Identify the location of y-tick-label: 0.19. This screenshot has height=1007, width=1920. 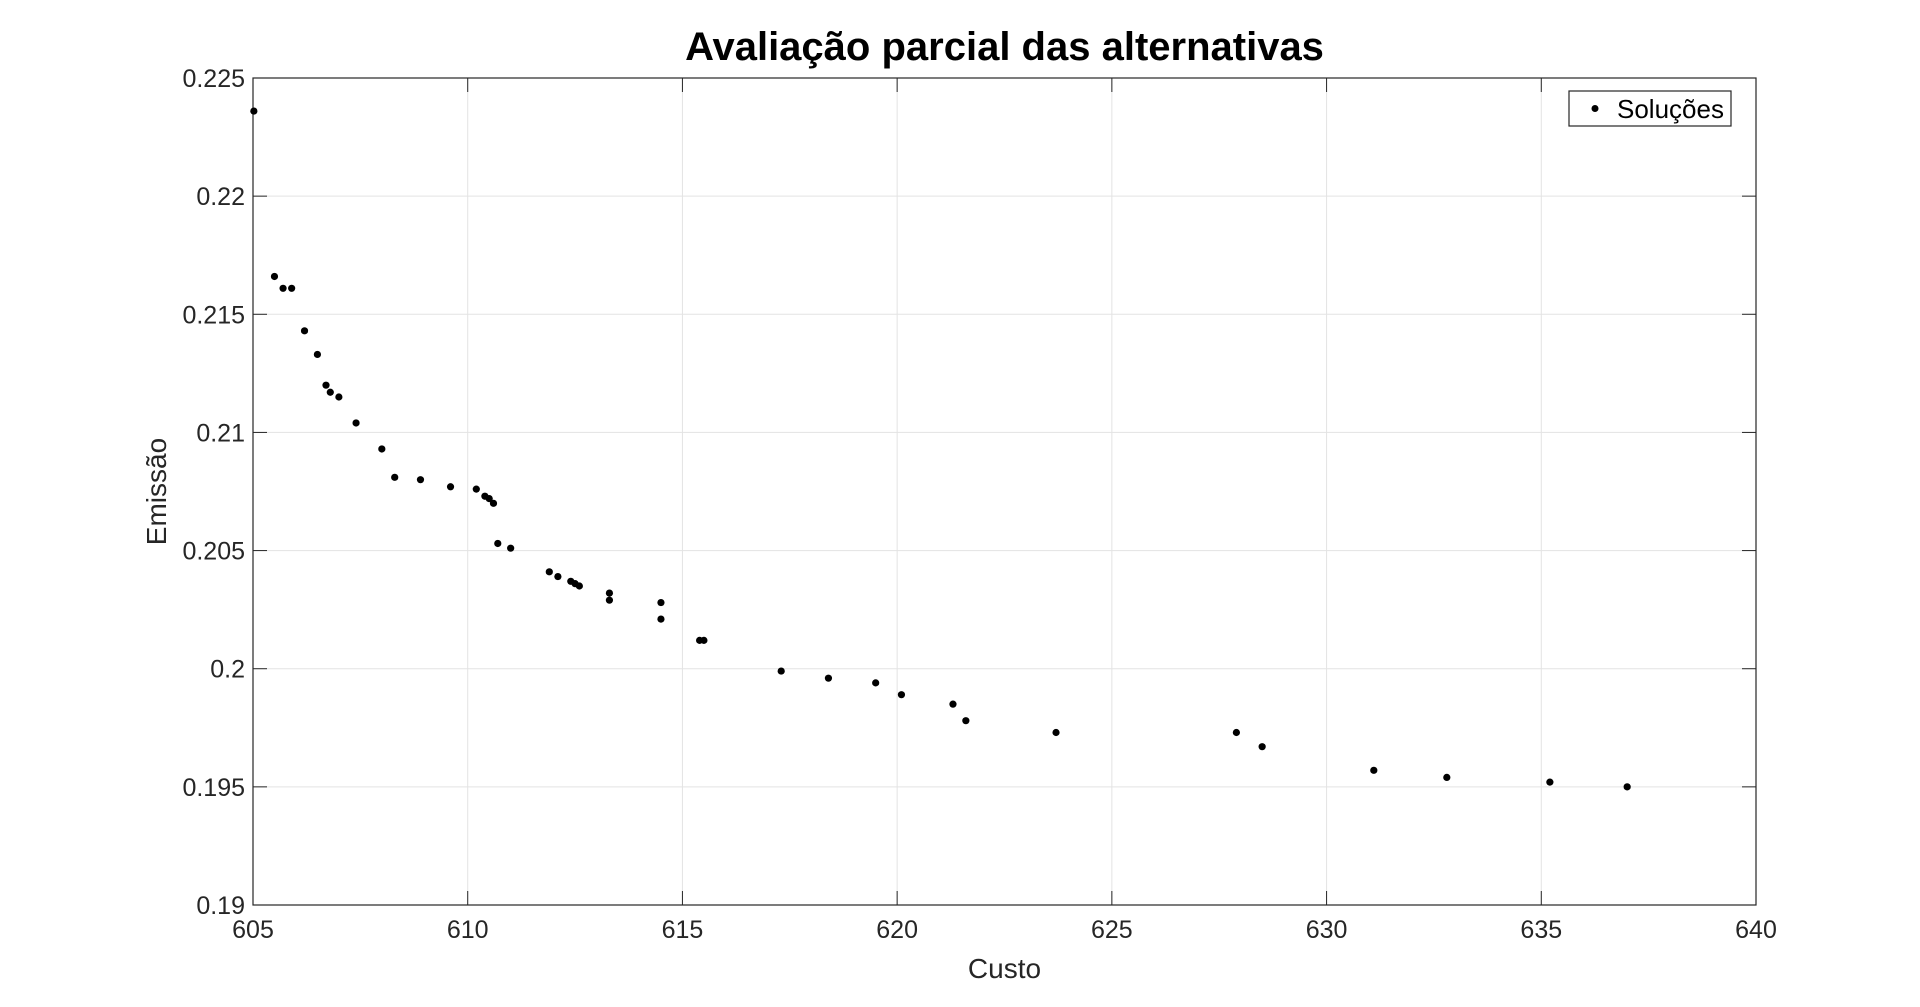
(220, 906).